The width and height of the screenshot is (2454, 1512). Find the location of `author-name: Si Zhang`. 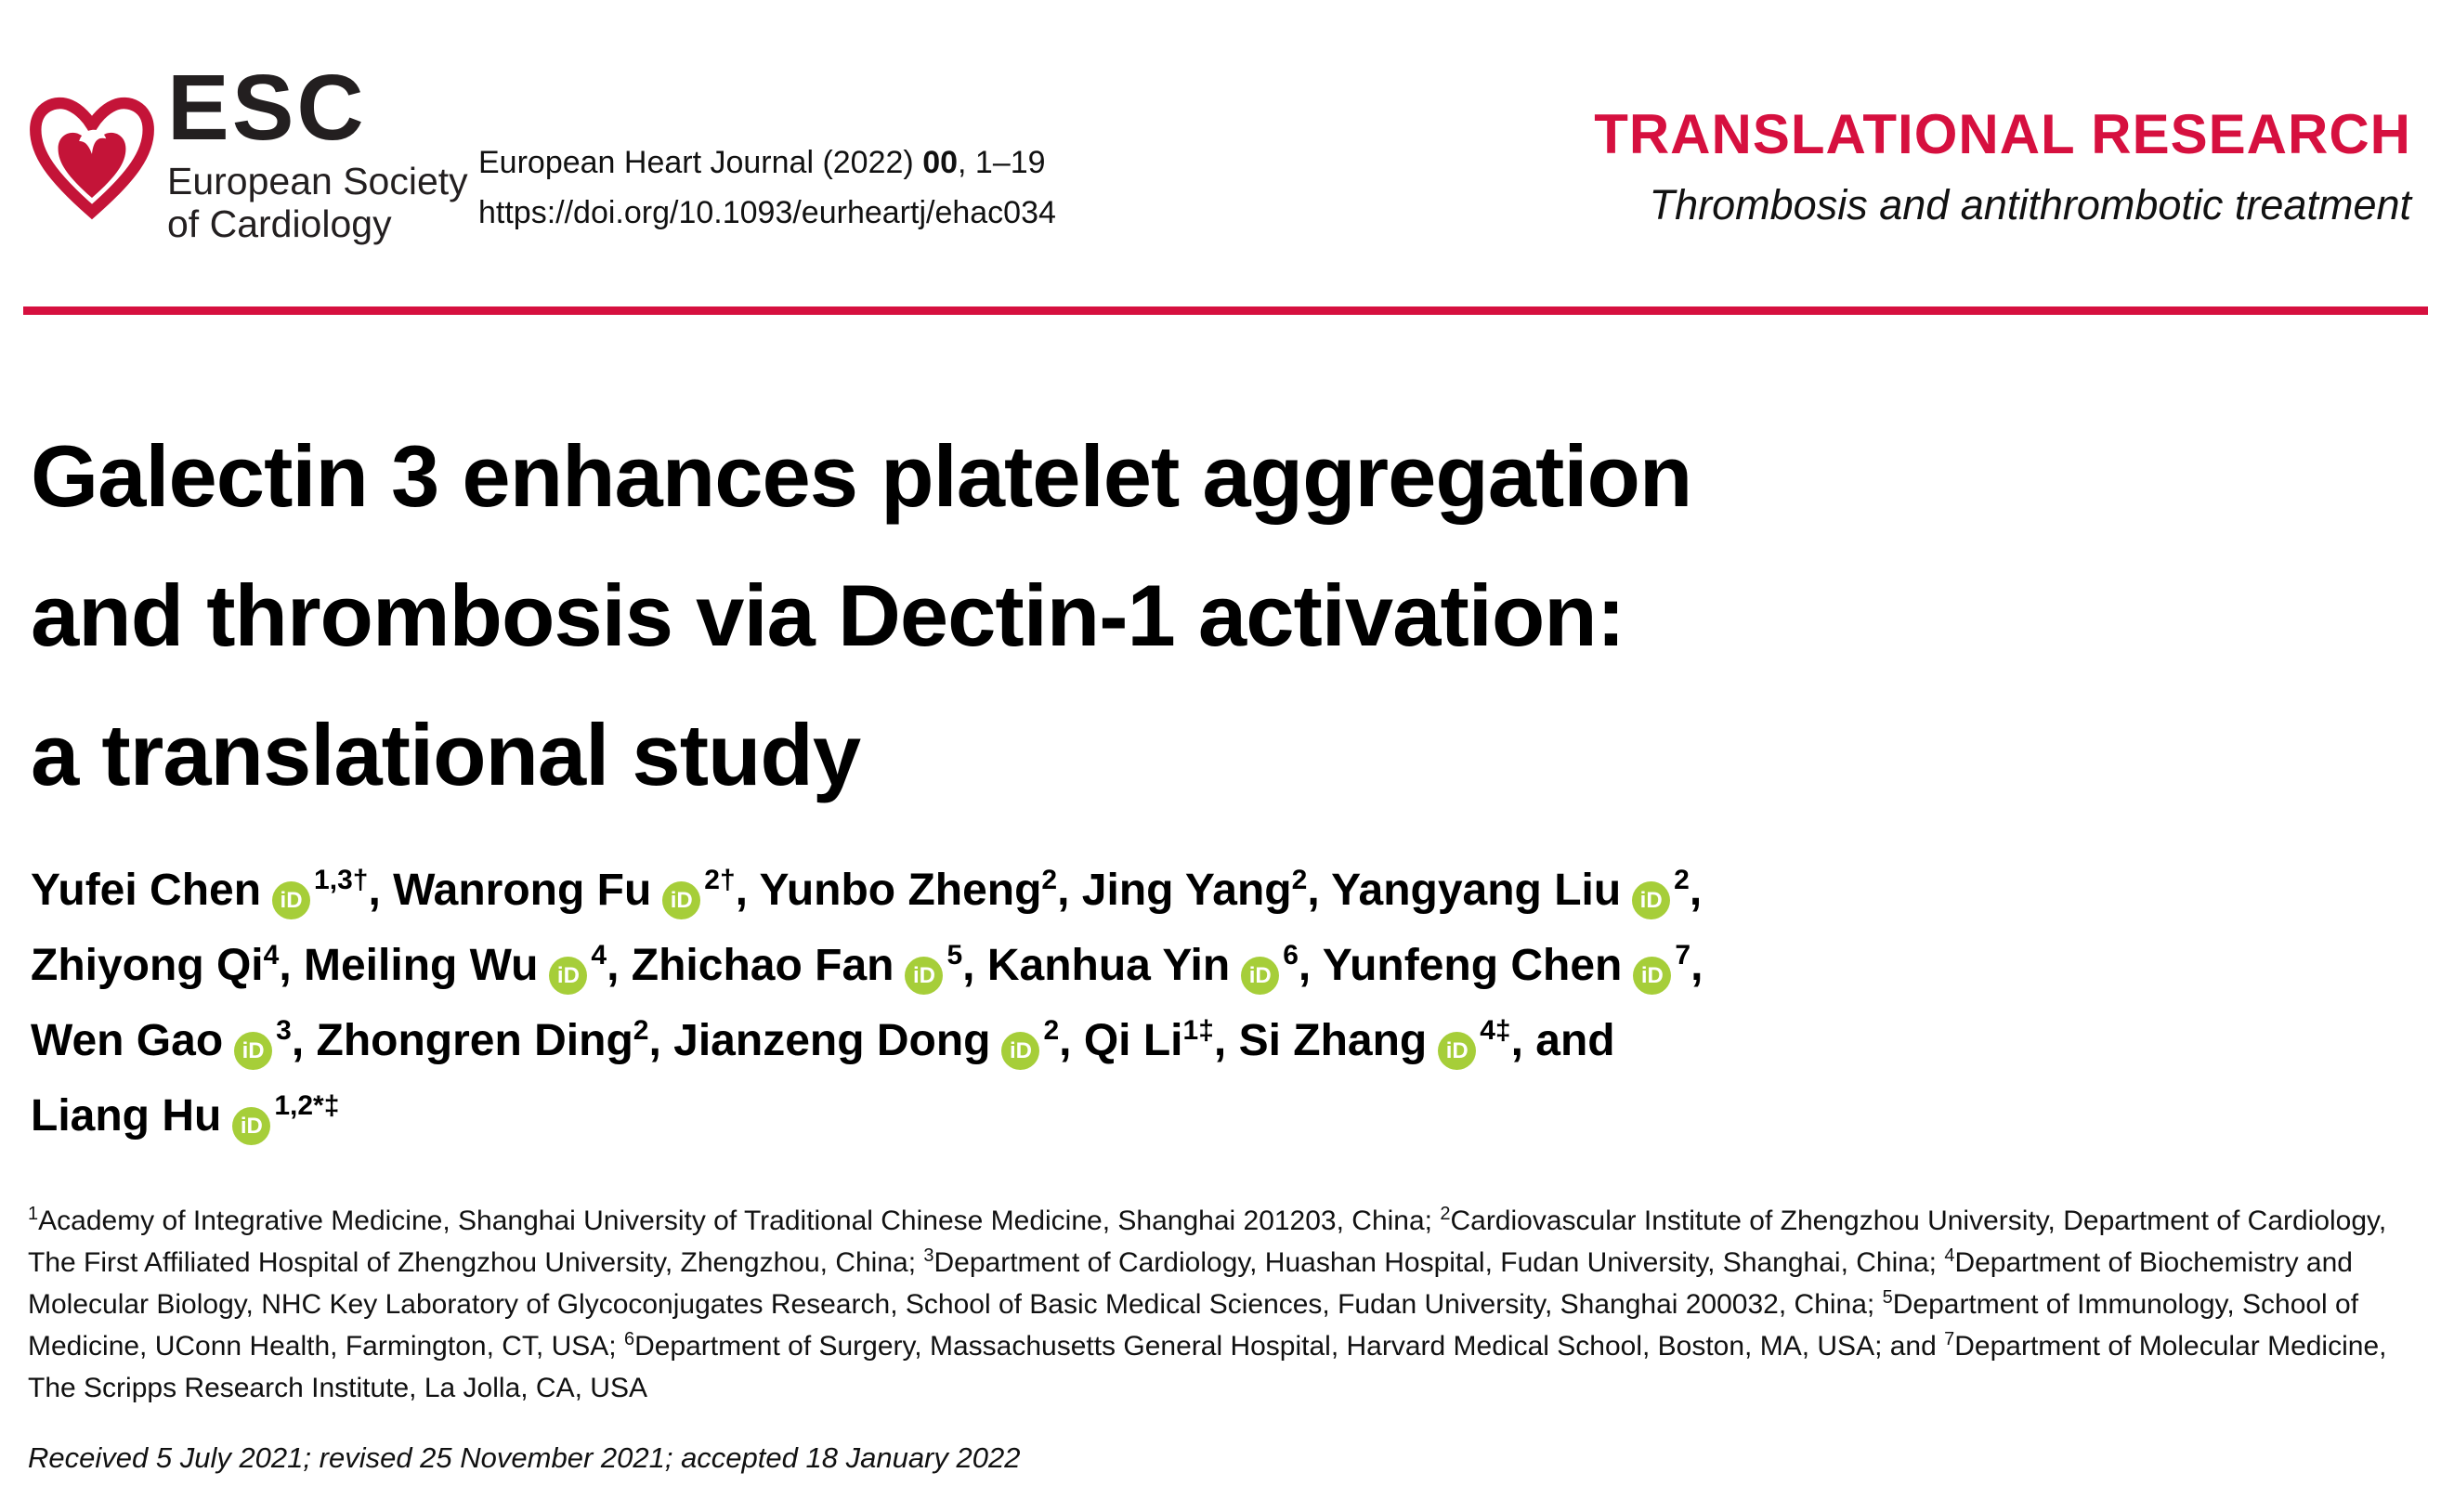

author-name: Si Zhang is located at coordinates (1333, 1040).